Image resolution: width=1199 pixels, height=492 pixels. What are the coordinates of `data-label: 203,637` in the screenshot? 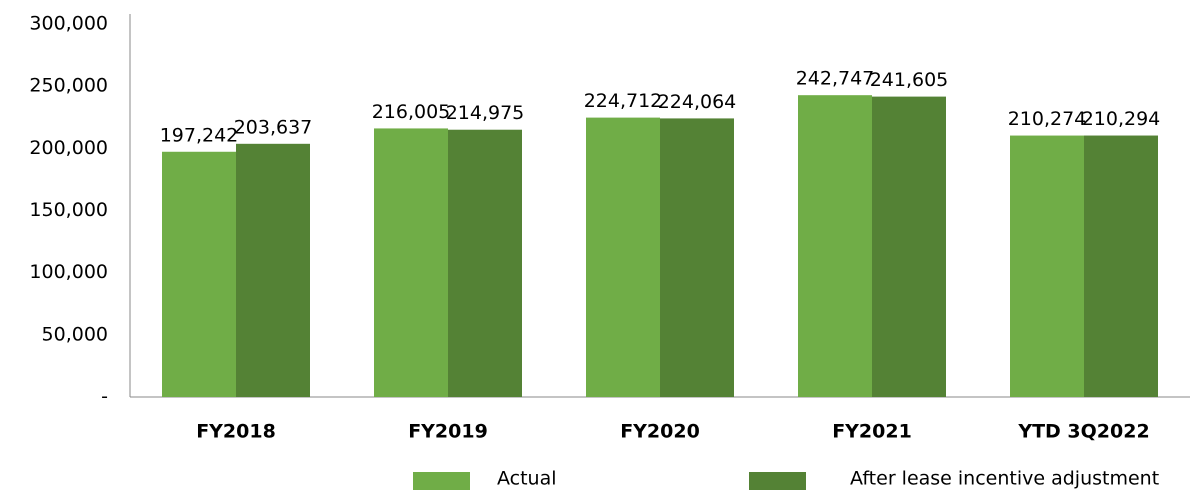 It's located at (273, 127).